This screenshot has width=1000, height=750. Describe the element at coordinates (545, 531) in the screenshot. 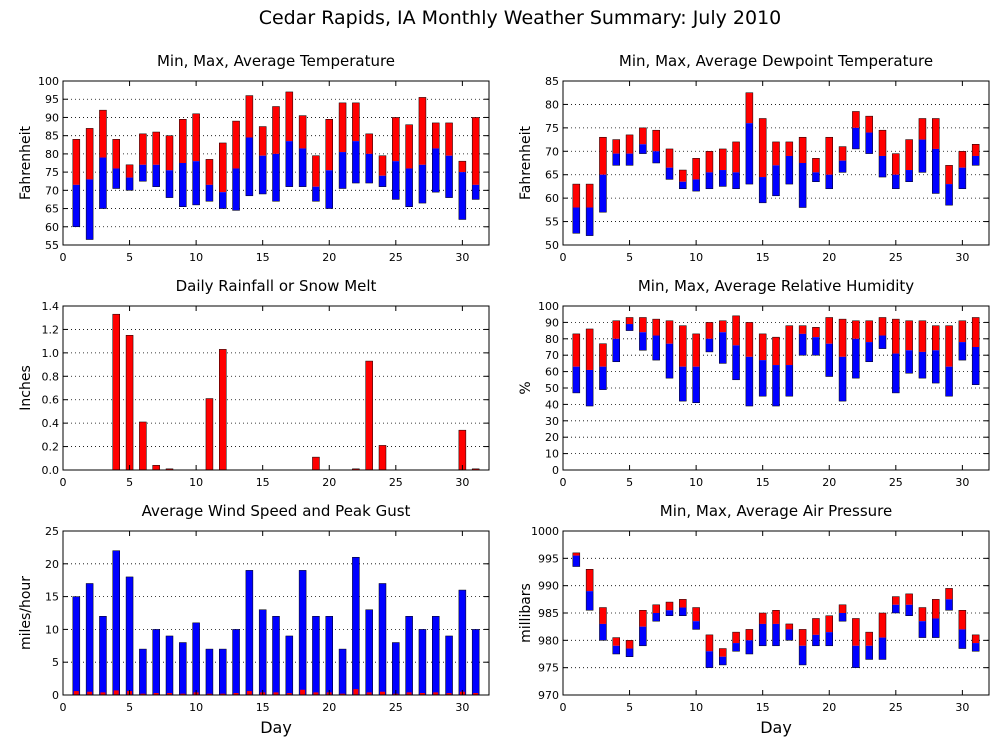

I see `y-tick-label: 1000` at that location.